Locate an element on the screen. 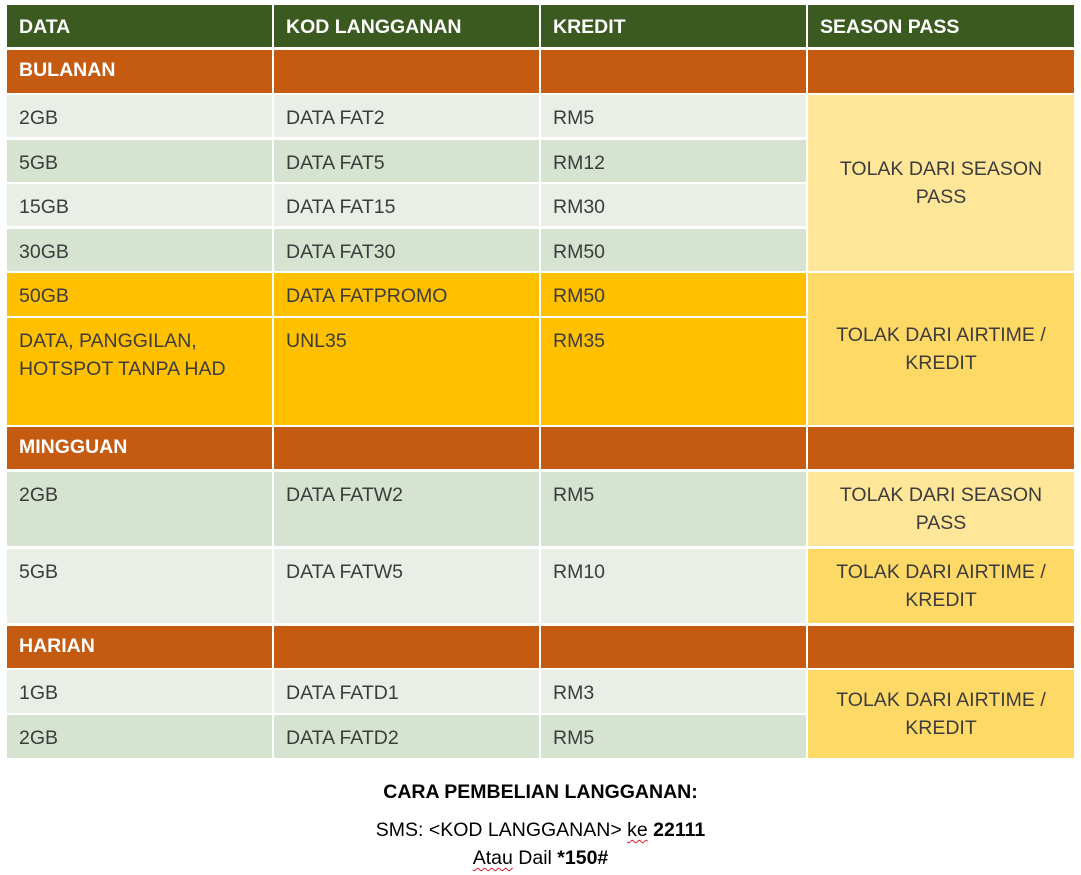 This screenshot has height=875, width=1081. sms-instruction: SMS: <KOD LANGGANAN> ke 22111 is located at coordinates (540, 830).